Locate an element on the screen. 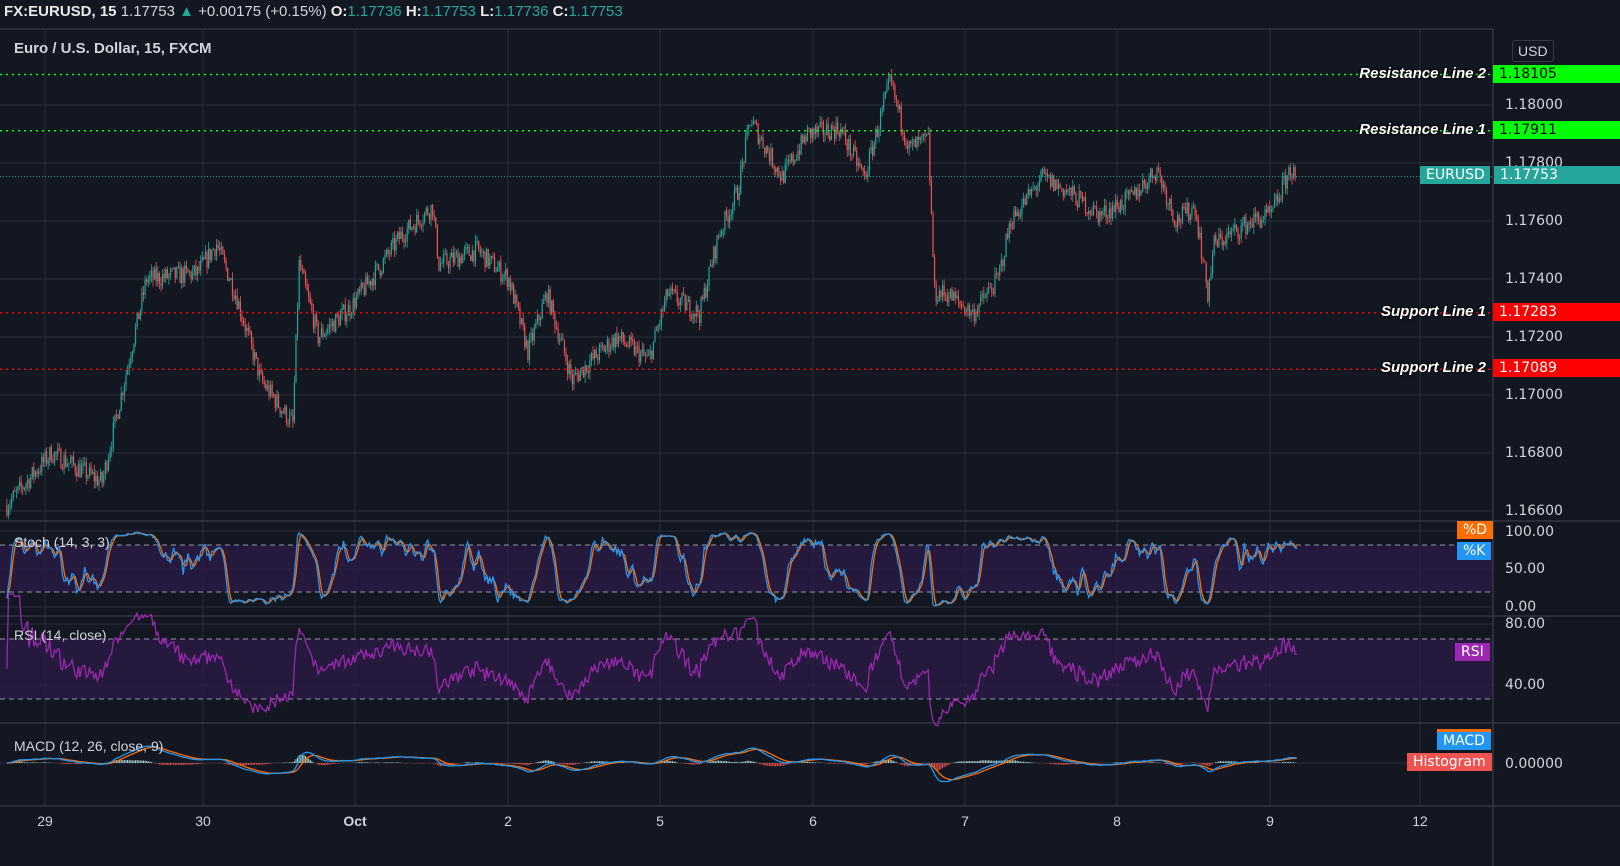 The height and width of the screenshot is (866, 1620). stoch-k-tag: %K is located at coordinates (1474, 551).